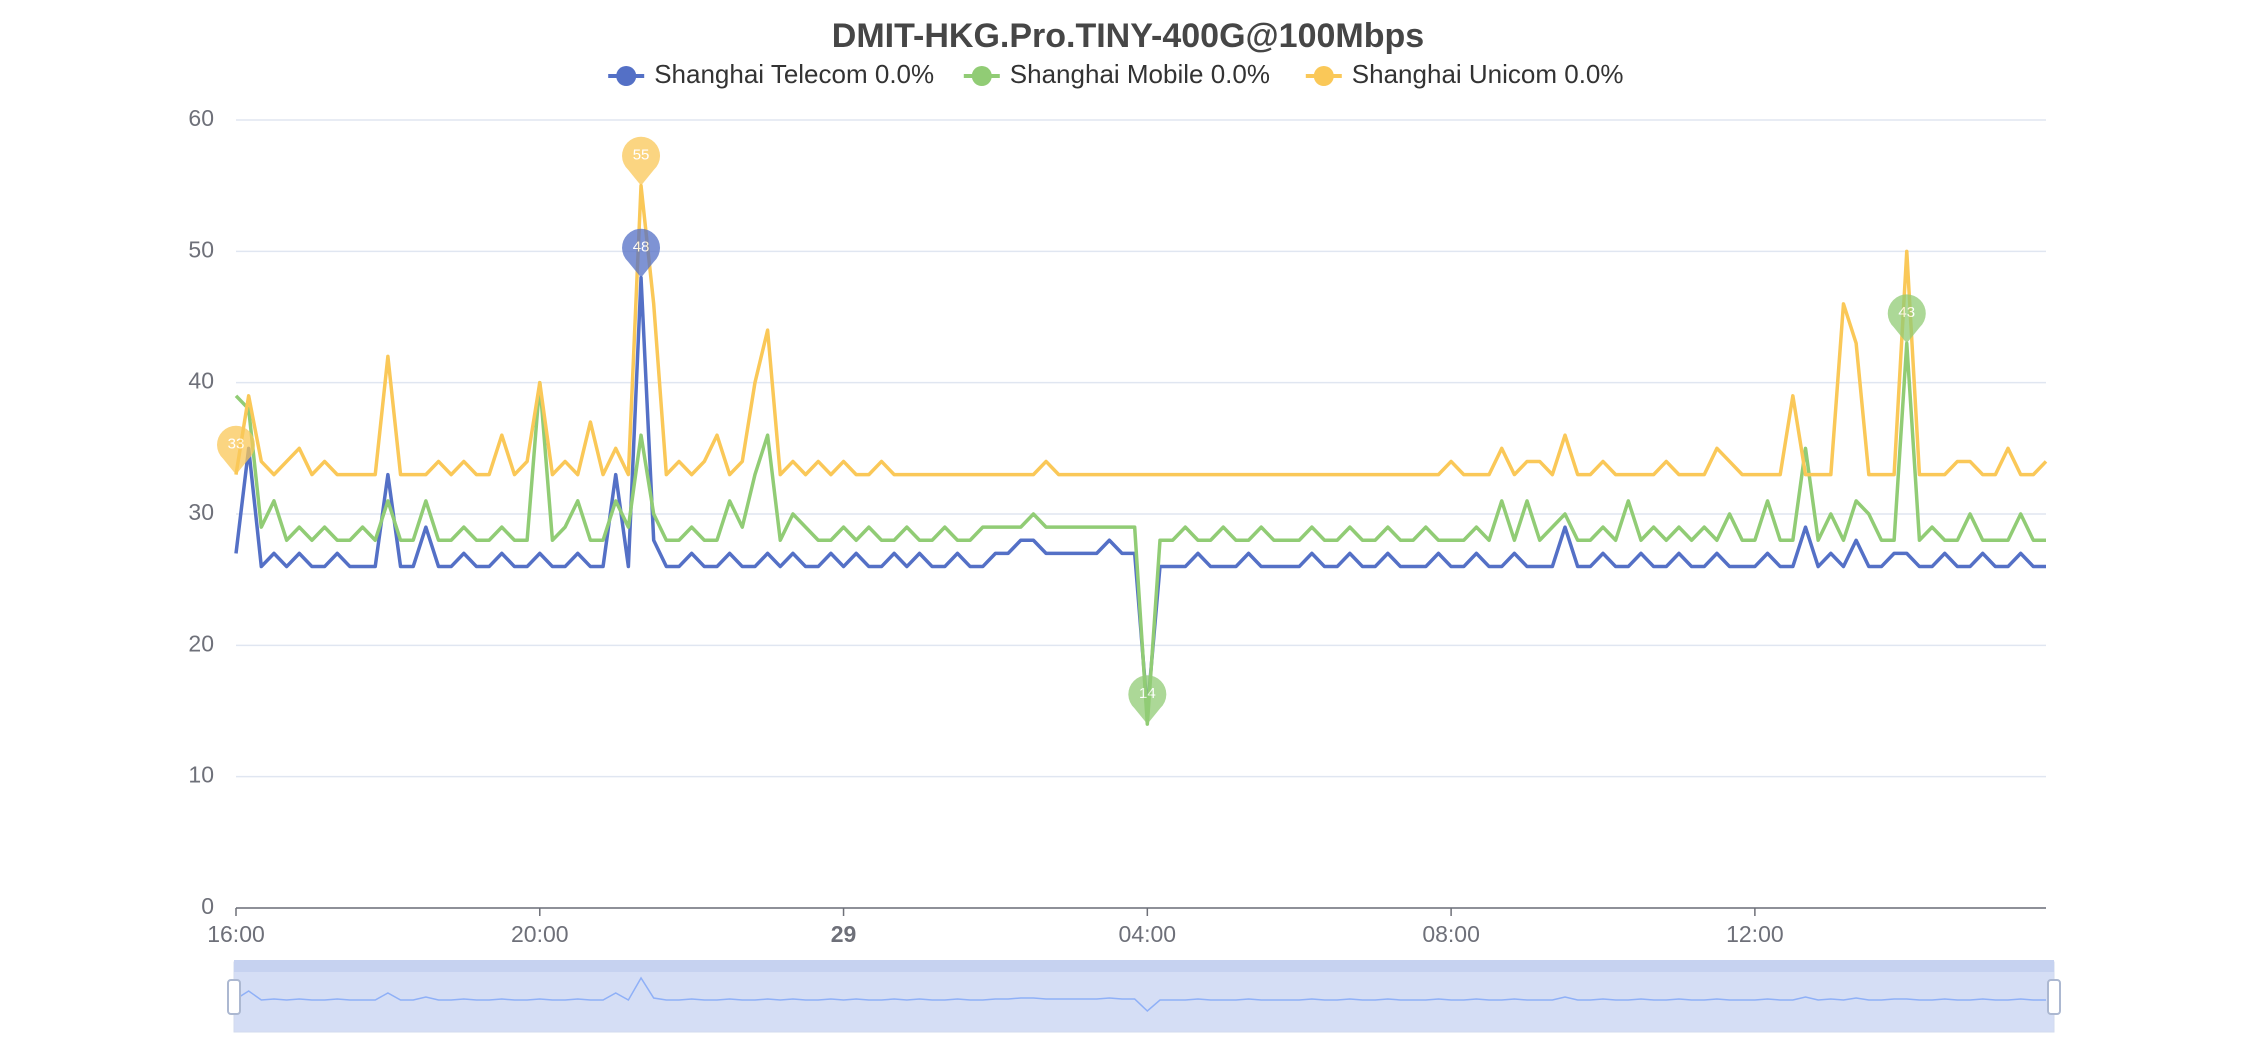  Describe the element at coordinates (236, 444) in the screenshot. I see `mark-label: 33` at that location.